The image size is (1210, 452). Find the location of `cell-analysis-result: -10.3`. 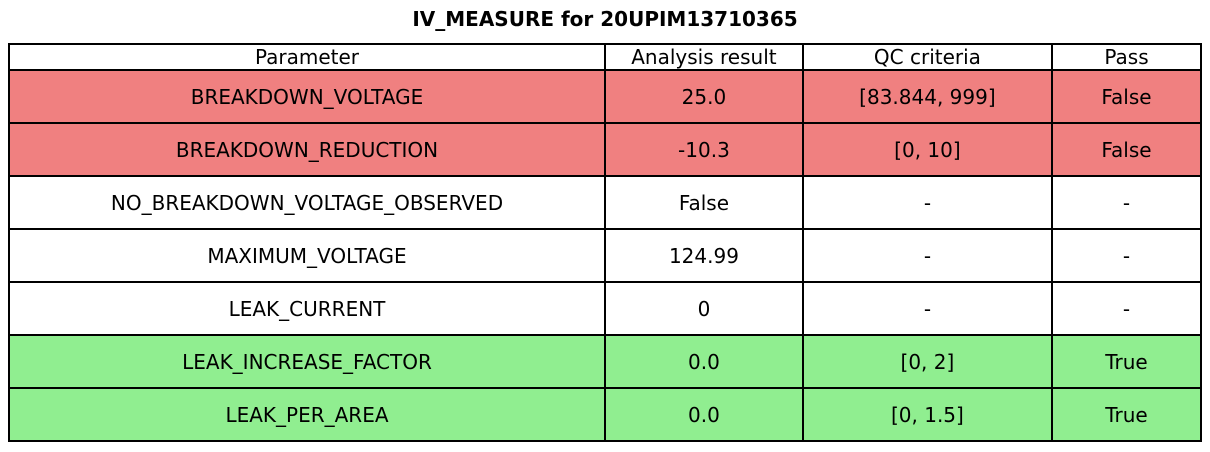

cell-analysis-result: -10.3 is located at coordinates (704, 149).